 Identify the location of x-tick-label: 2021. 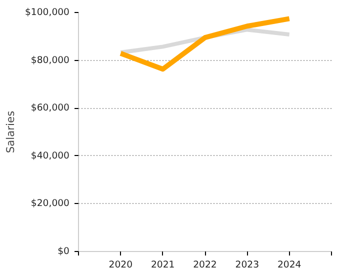
(162, 265).